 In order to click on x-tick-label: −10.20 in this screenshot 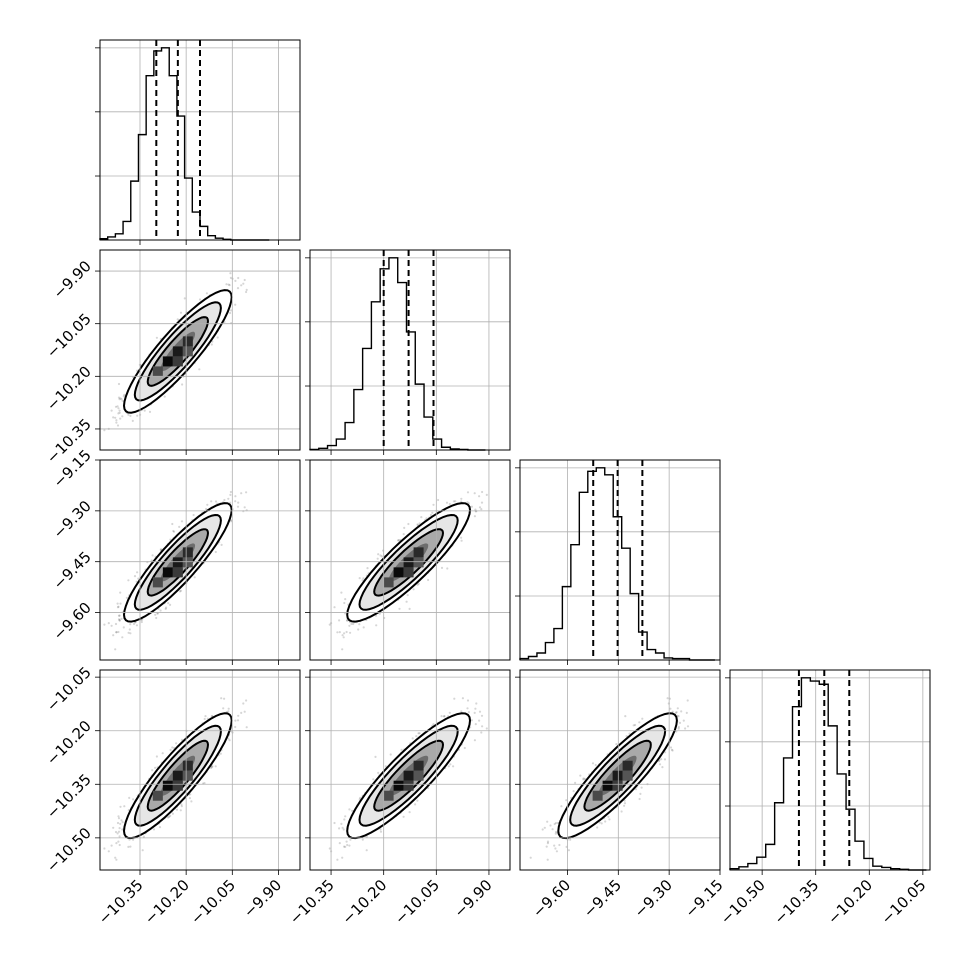, I will do `click(850, 902)`.